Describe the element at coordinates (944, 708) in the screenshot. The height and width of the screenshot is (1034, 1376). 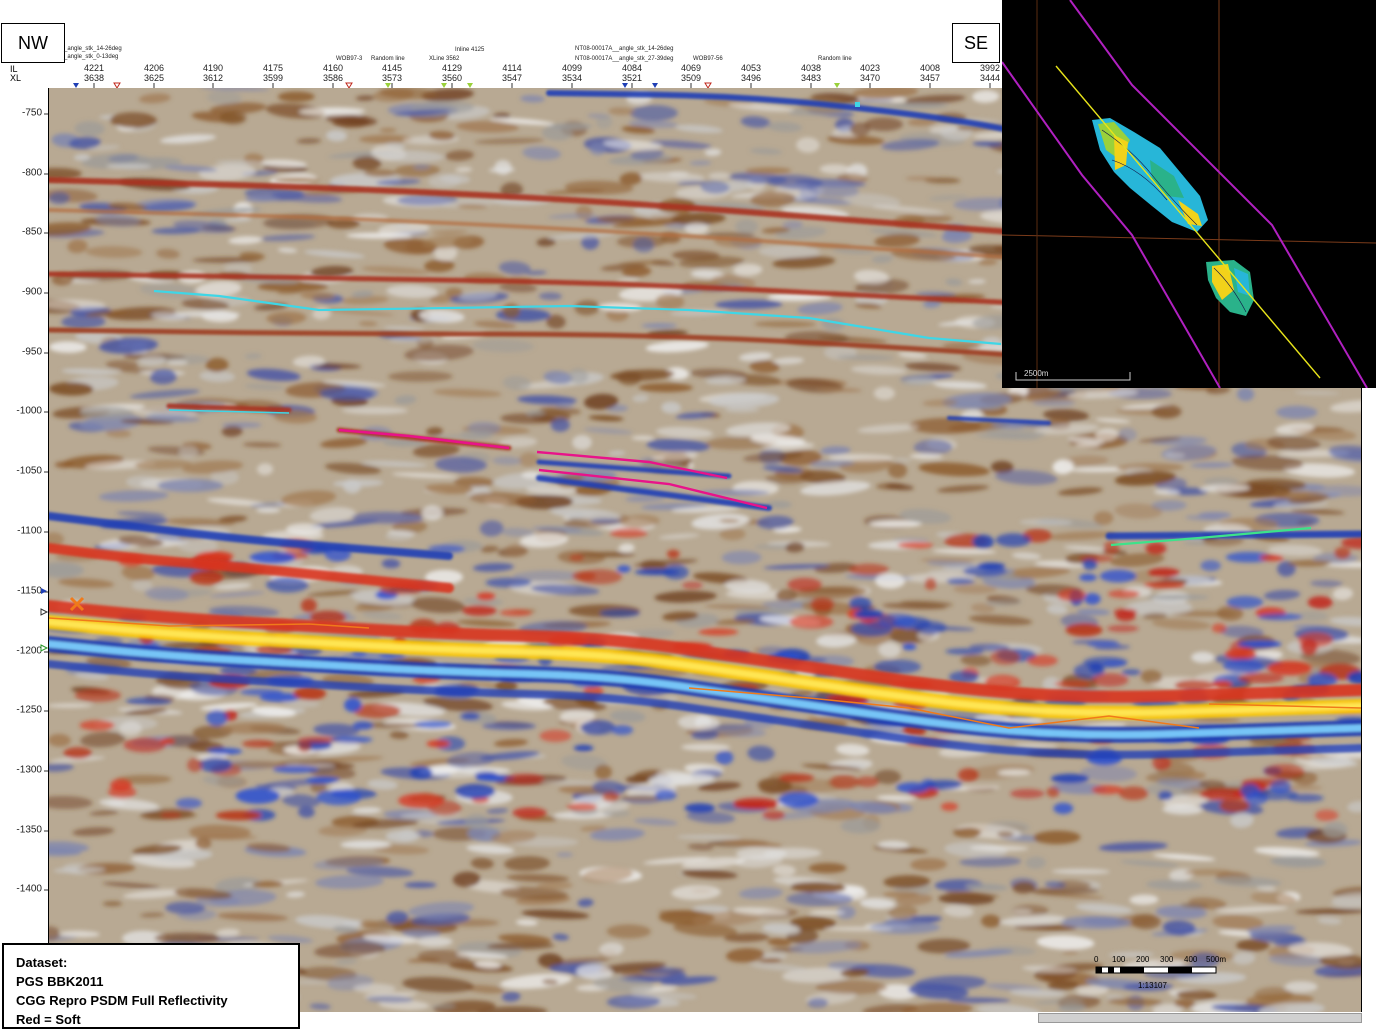
I see `orange-horizon-pick` at that location.